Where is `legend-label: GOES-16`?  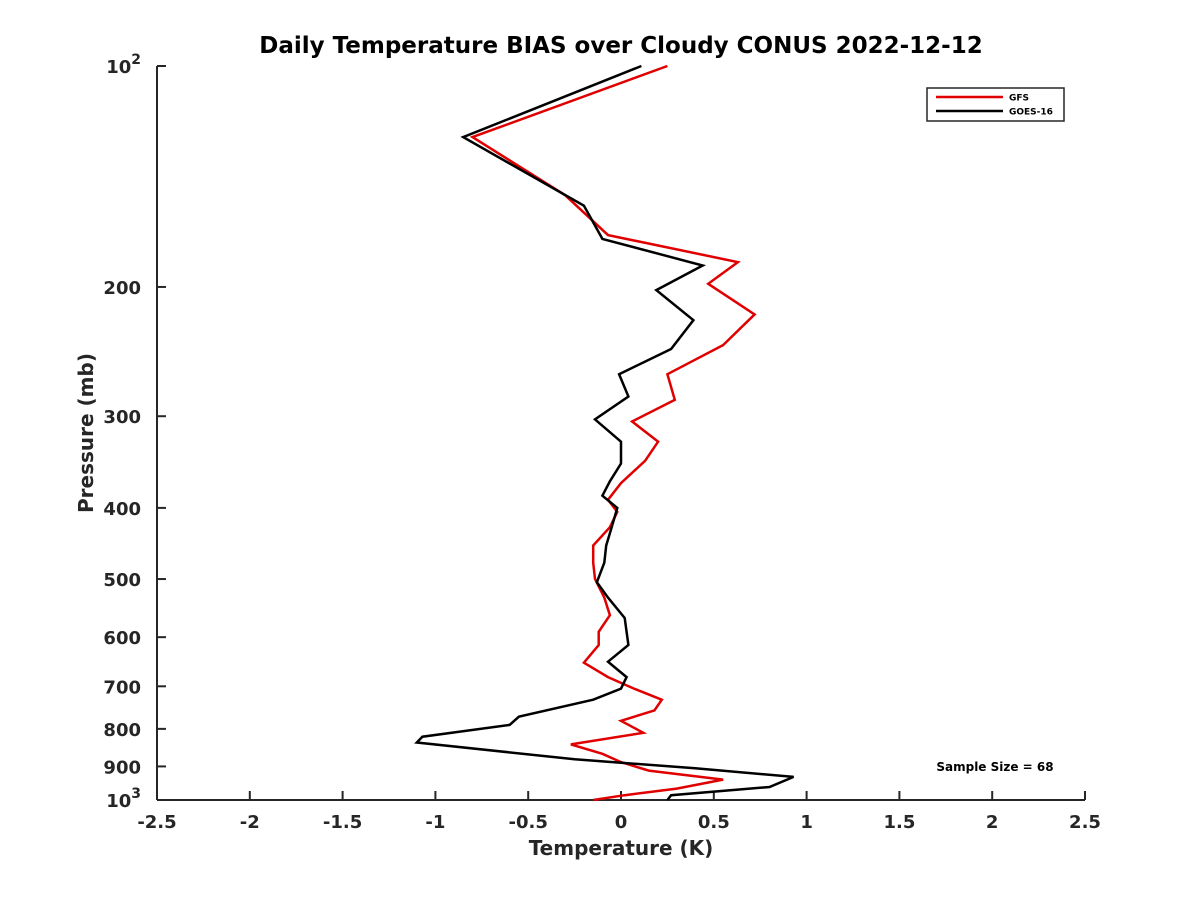
legend-label: GOES-16 is located at coordinates (1031, 113).